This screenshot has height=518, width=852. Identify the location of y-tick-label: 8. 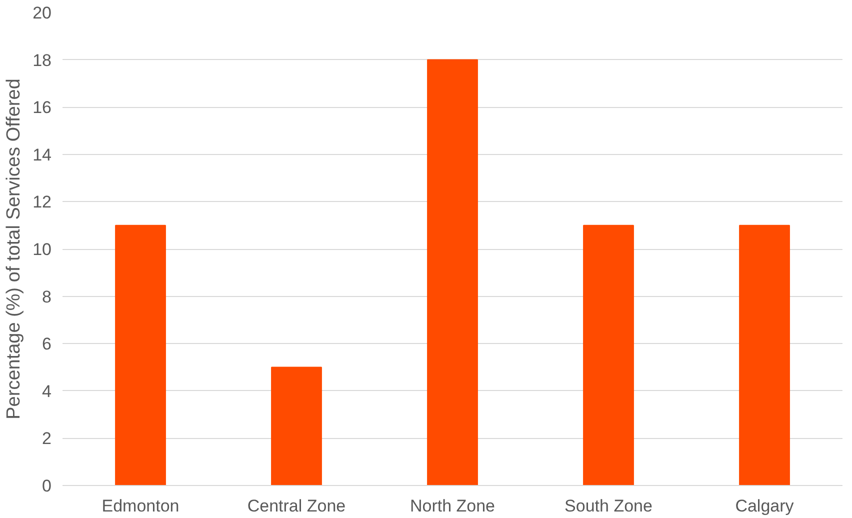
(47, 296).